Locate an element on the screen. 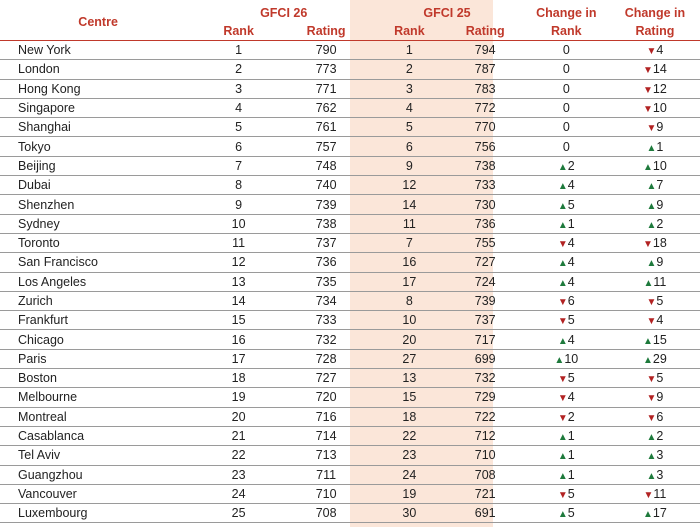  rating-26-cell: 733 is located at coordinates (326, 320).